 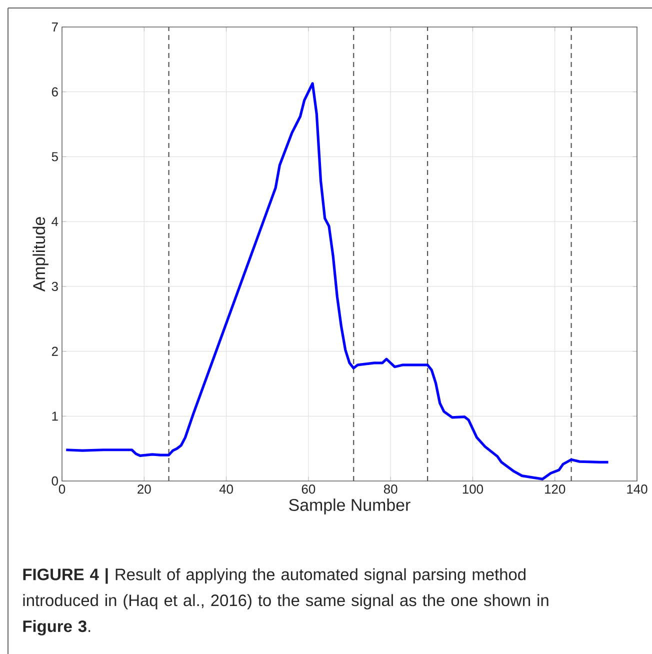 I want to click on y-tick-label: 7, so click(x=55, y=27).